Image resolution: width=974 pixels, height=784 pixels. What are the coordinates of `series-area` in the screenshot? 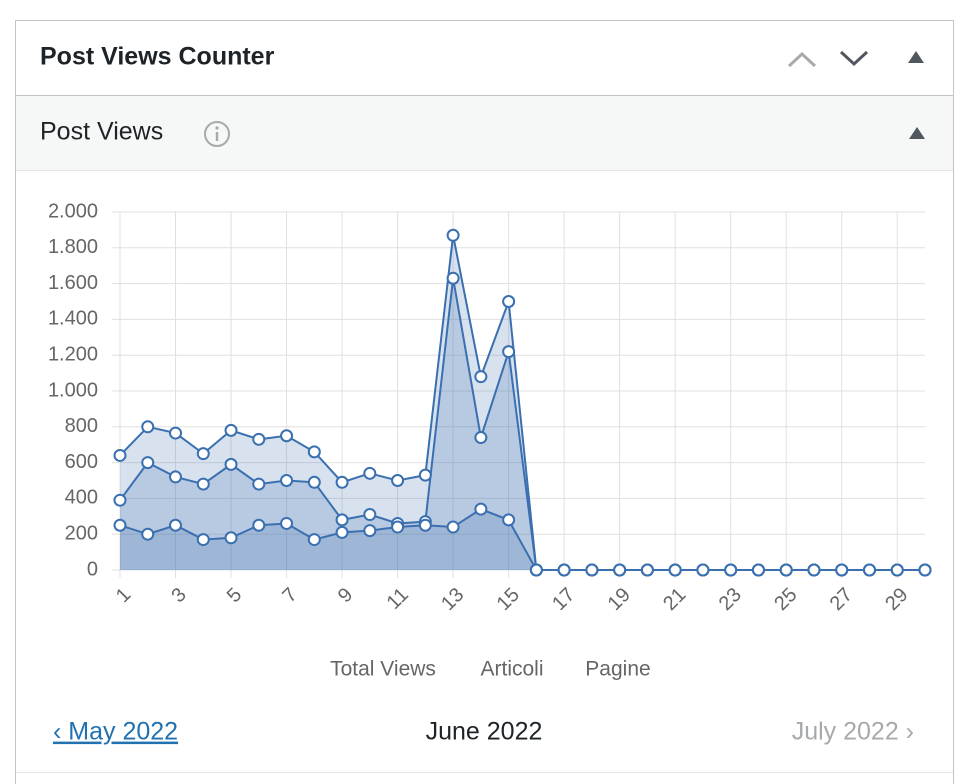 It's located at (522, 539).